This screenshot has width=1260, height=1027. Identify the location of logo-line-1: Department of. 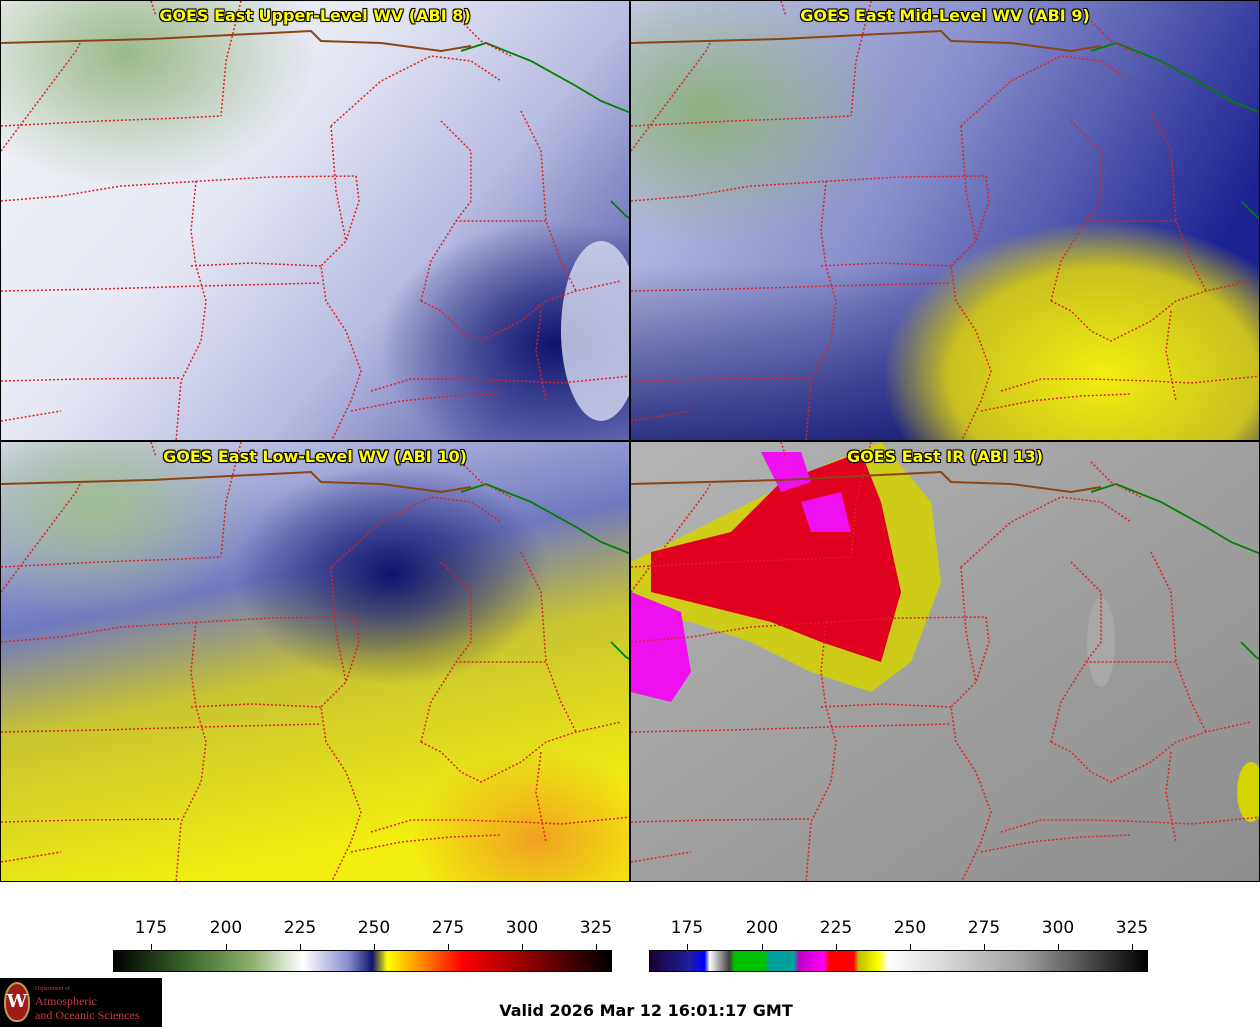
(52, 989).